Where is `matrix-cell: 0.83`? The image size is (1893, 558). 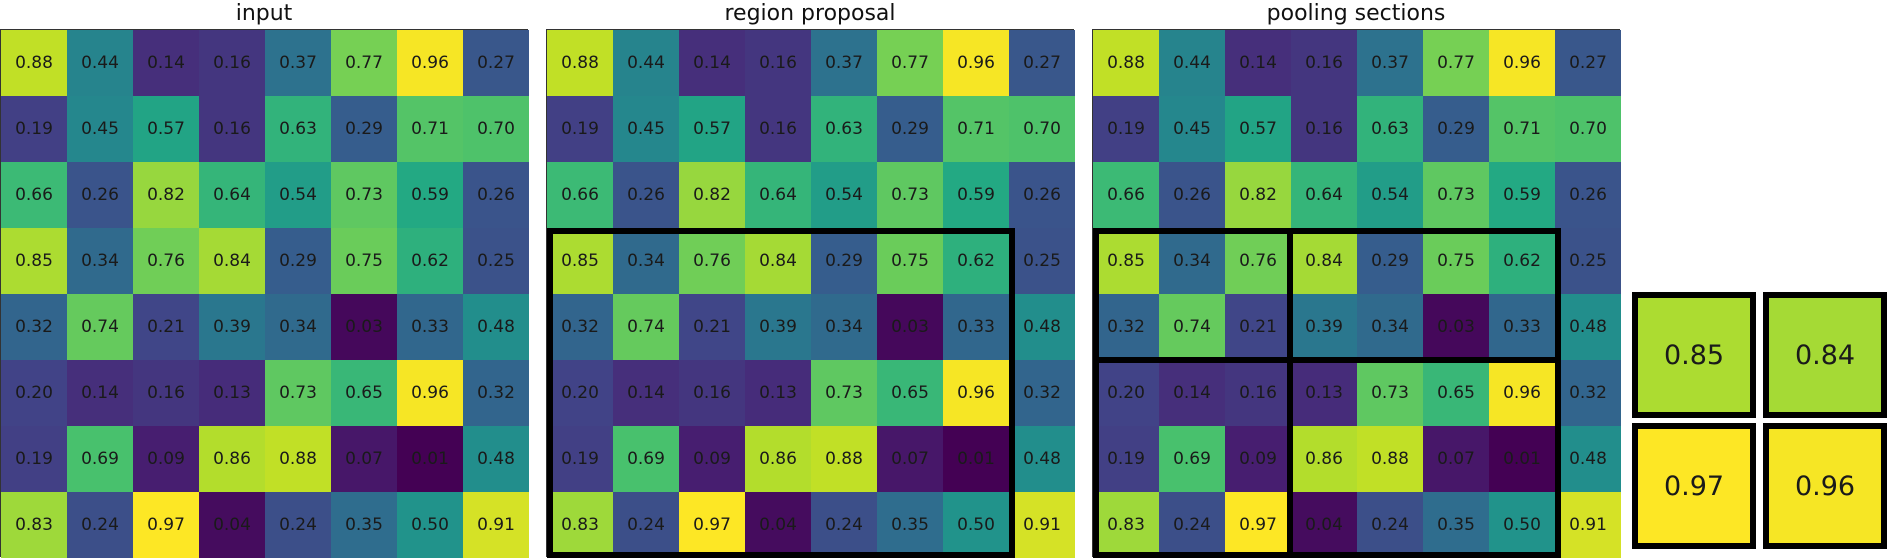
matrix-cell: 0.83 is located at coordinates (580, 525).